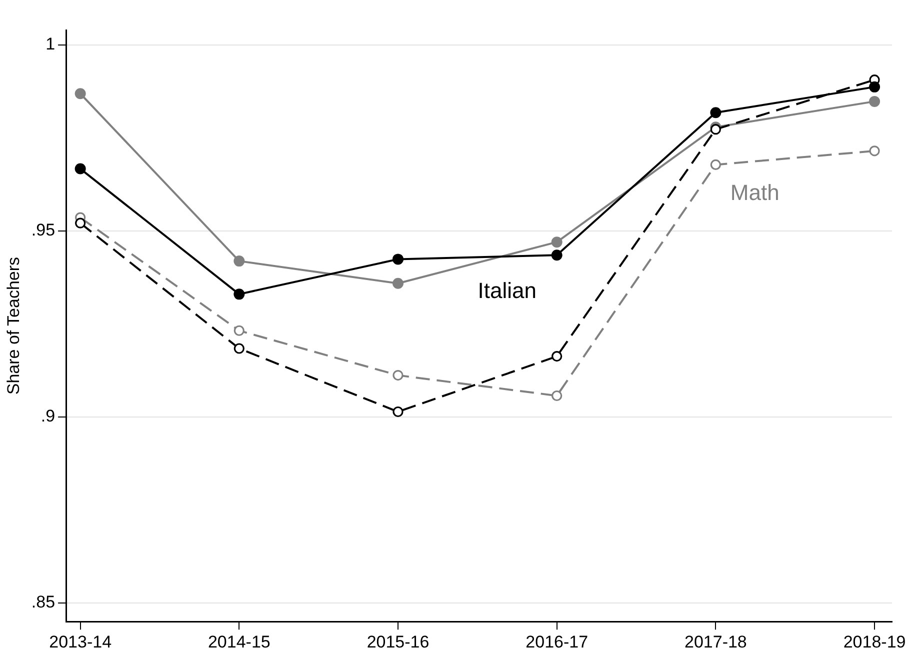  What do you see at coordinates (43, 230) in the screenshot?
I see `y-tick-label: .95` at bounding box center [43, 230].